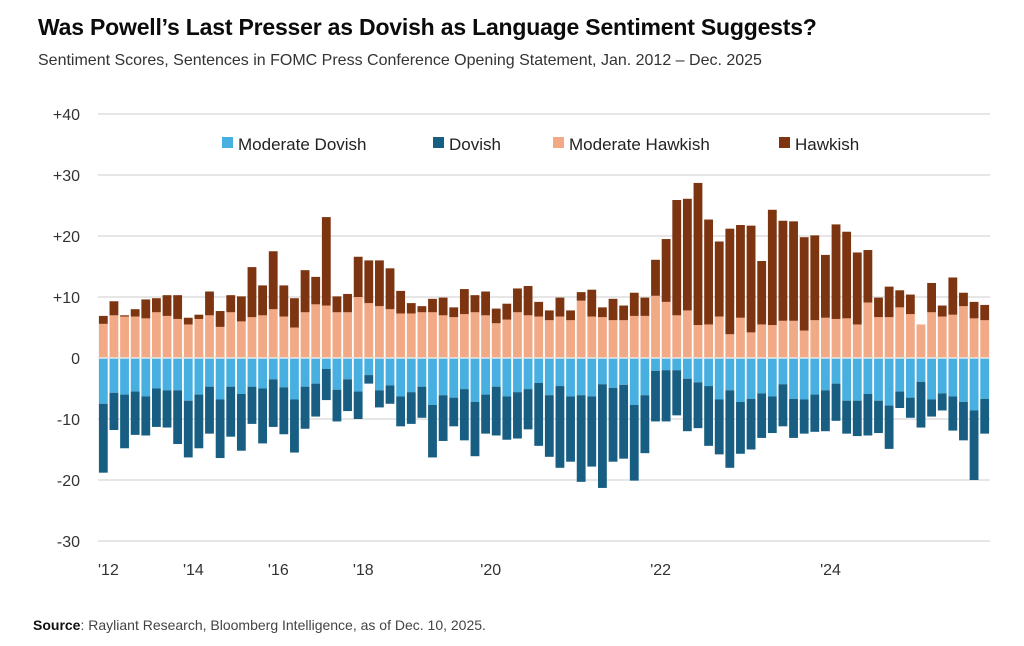  I want to click on legend-swatch-moderate-dovish, so click(227, 142).